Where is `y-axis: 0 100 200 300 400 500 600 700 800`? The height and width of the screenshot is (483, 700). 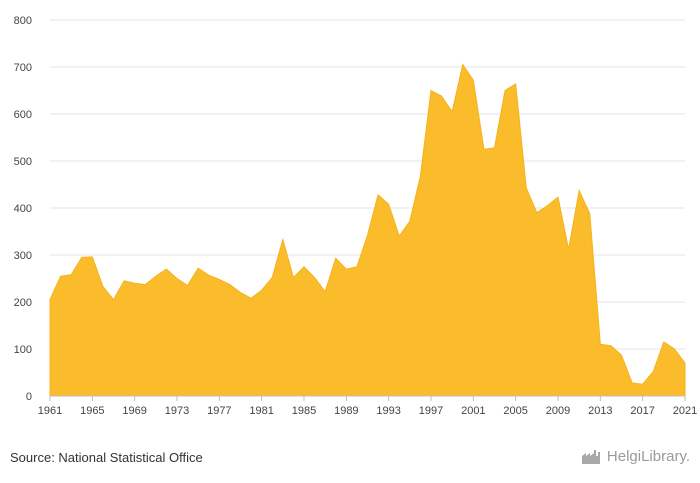
y-axis: 0 100 200 300 400 500 600 700 800 is located at coordinates (23, 209).